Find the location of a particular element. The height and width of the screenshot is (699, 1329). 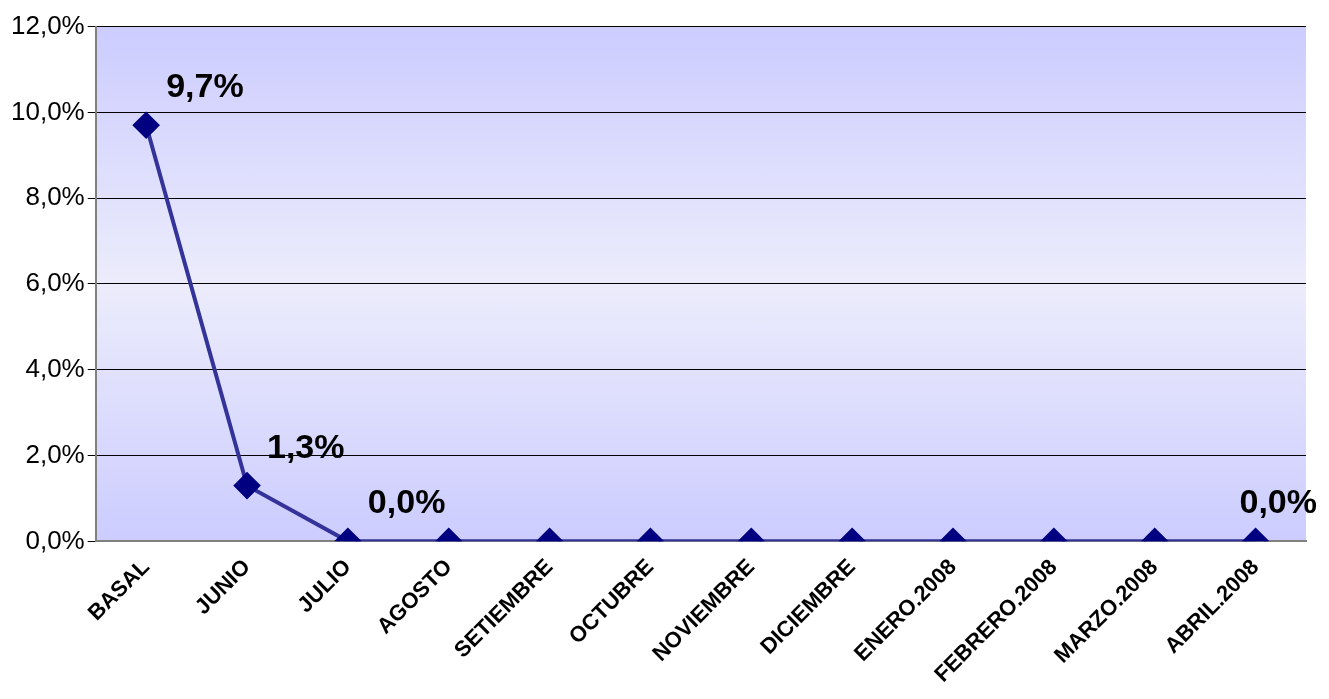

y-tick-label: 8,0% is located at coordinates (55, 196).